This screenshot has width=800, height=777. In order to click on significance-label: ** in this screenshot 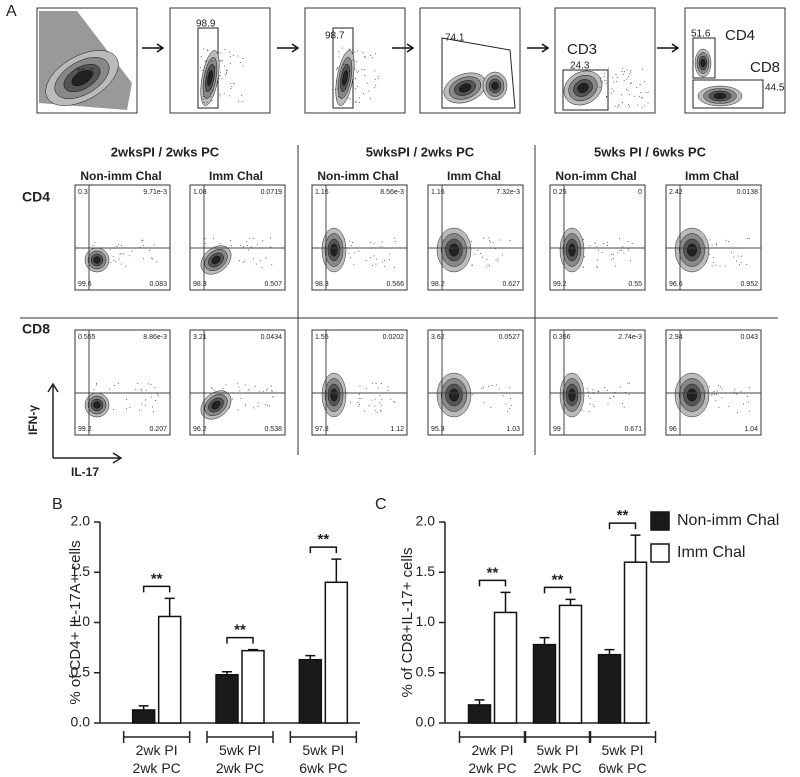, I will do `click(493, 572)`.